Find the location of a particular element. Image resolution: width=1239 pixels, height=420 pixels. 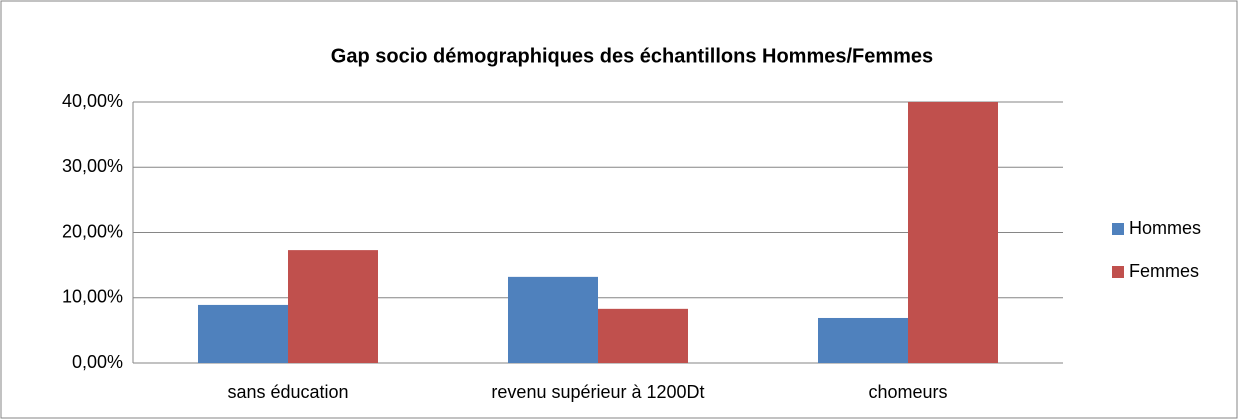

y-tick-label: 0,00% is located at coordinates (97, 362).